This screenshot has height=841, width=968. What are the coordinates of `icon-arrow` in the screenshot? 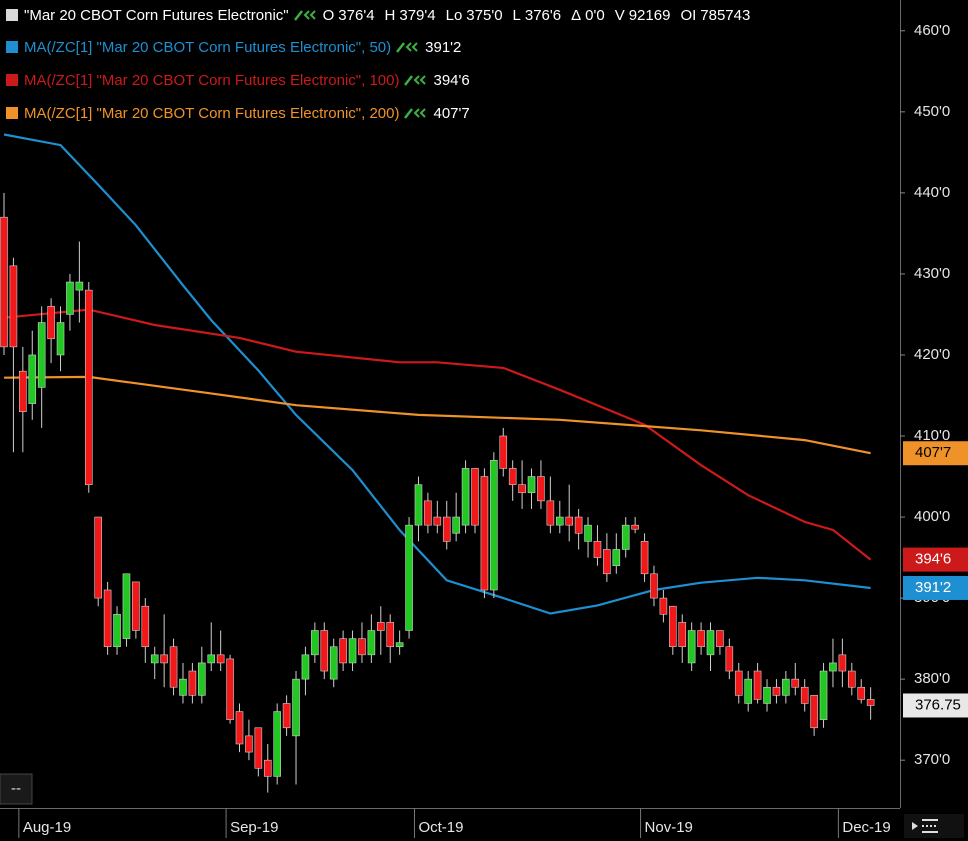 It's located at (915, 826).